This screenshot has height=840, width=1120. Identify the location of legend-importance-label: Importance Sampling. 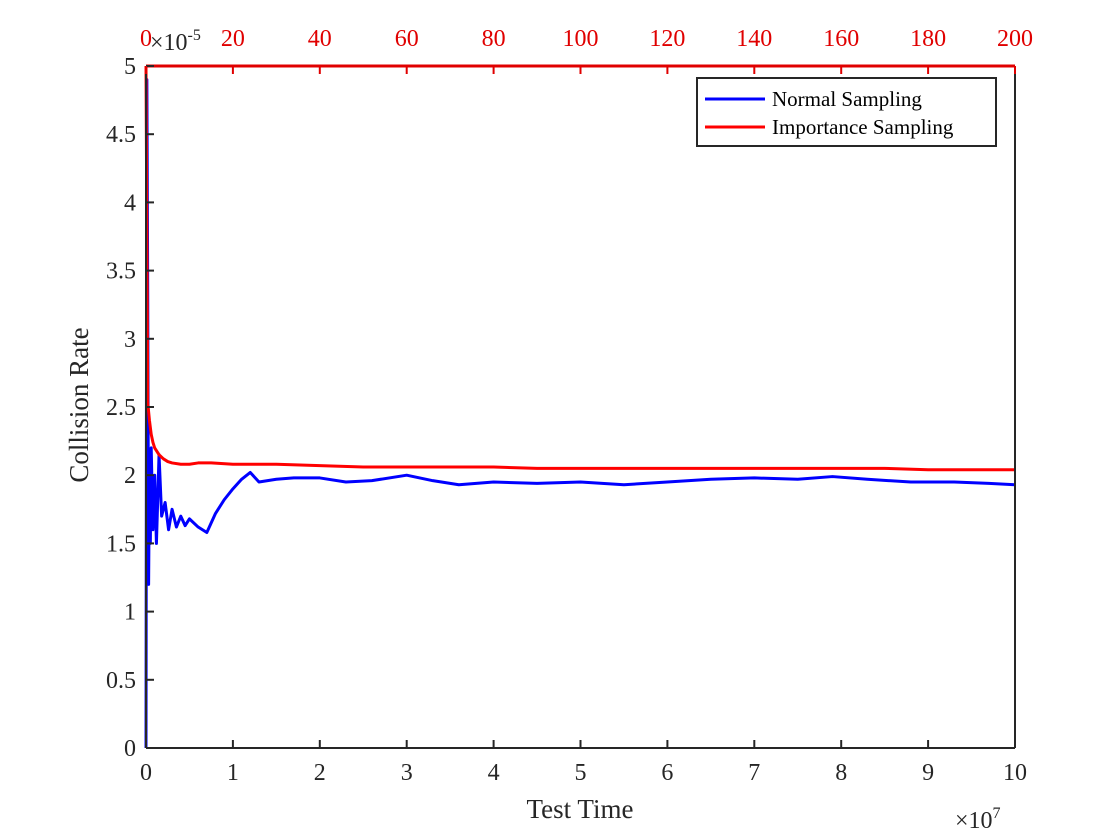
(863, 127).